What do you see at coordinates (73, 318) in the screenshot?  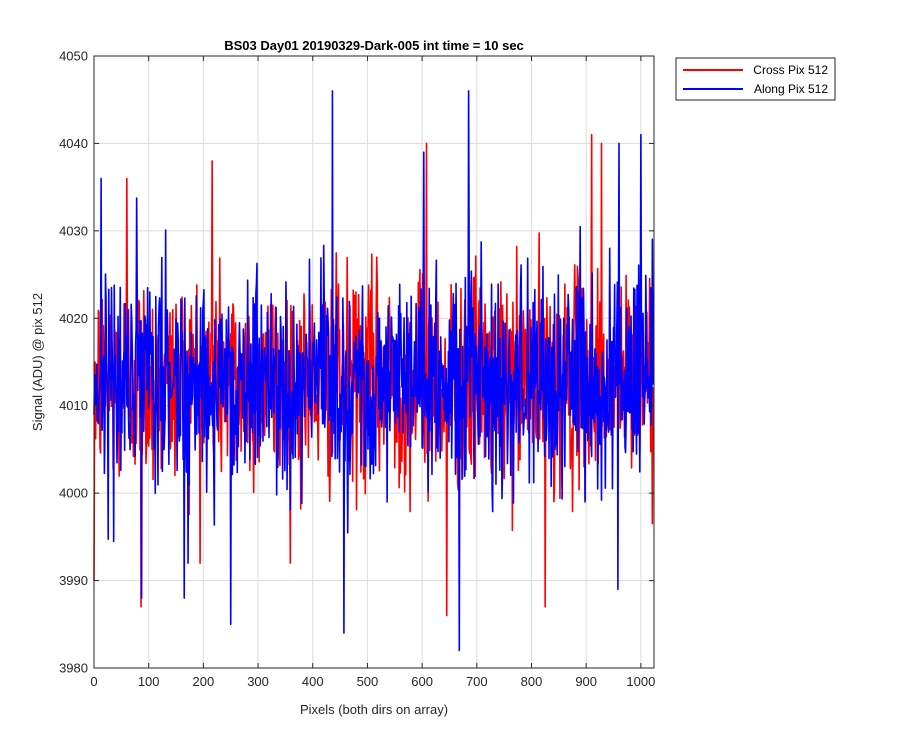 I see `y-tick-label: 4020` at bounding box center [73, 318].